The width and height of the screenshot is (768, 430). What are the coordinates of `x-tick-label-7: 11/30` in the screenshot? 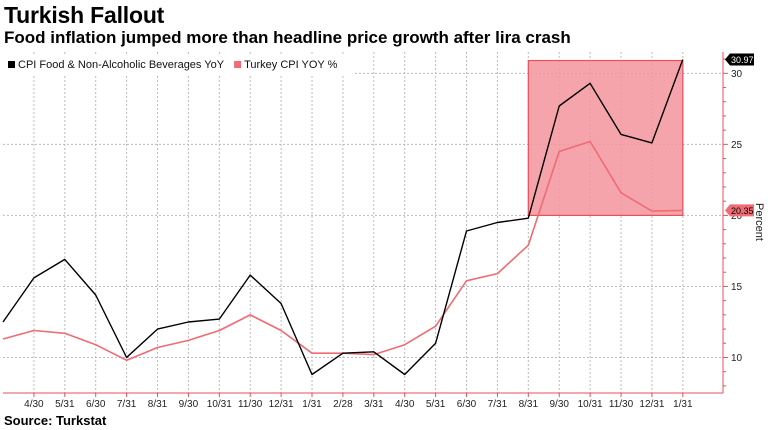 It's located at (250, 404).